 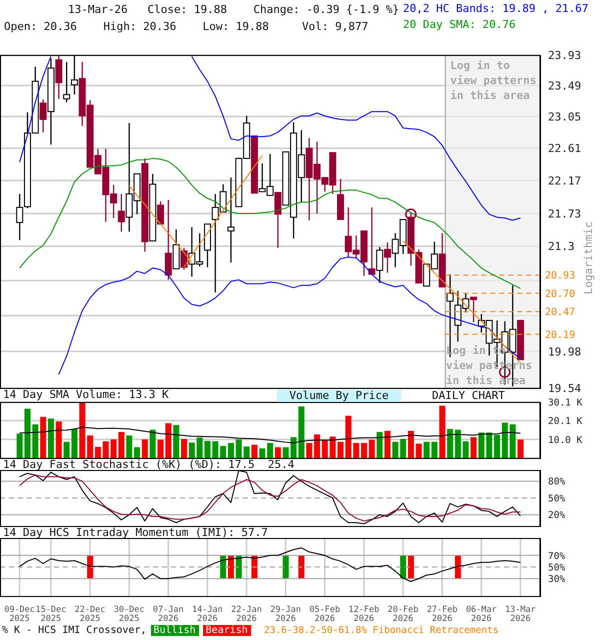 What do you see at coordinates (226, 630) in the screenshot?
I see `text: Bearish` at bounding box center [226, 630].